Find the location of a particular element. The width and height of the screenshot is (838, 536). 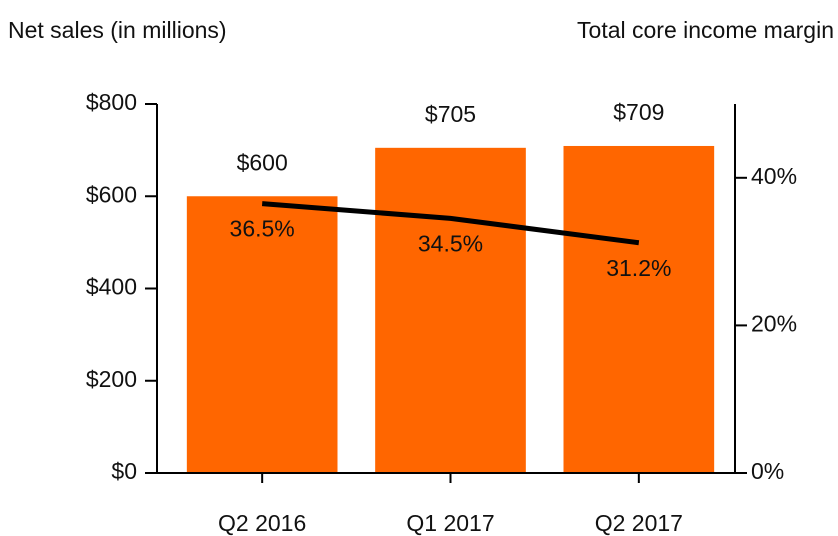

y2-tick-label: 0% is located at coordinates (767, 471).